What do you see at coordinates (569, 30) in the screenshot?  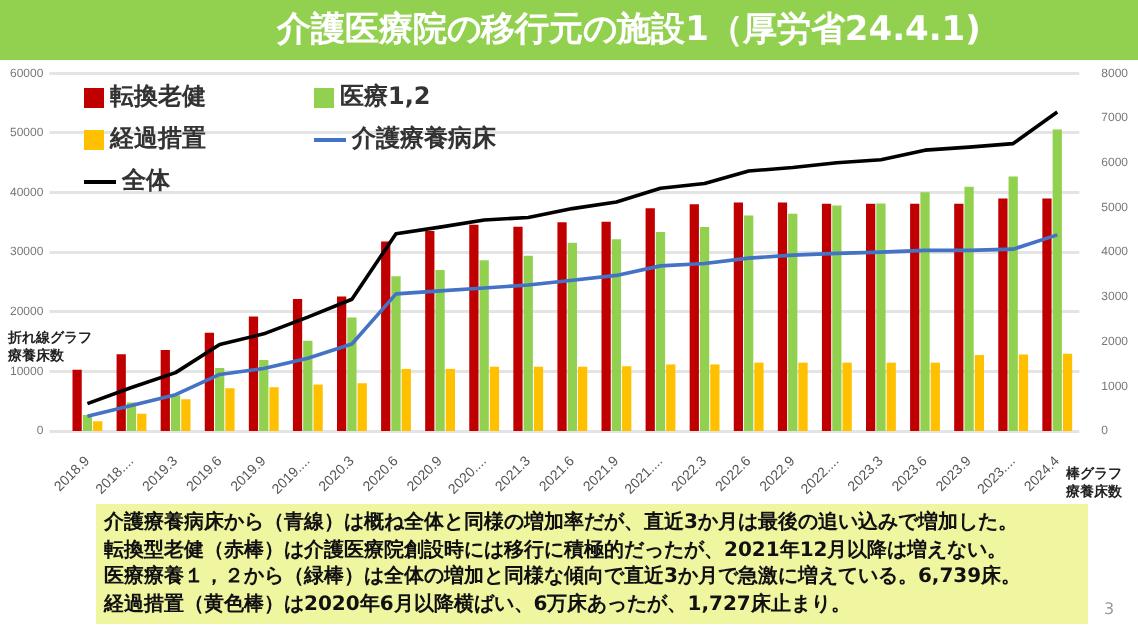 I see `chart-title: 介護医療院の移行元の施設1（厚労省24.4.1)` at bounding box center [569, 30].